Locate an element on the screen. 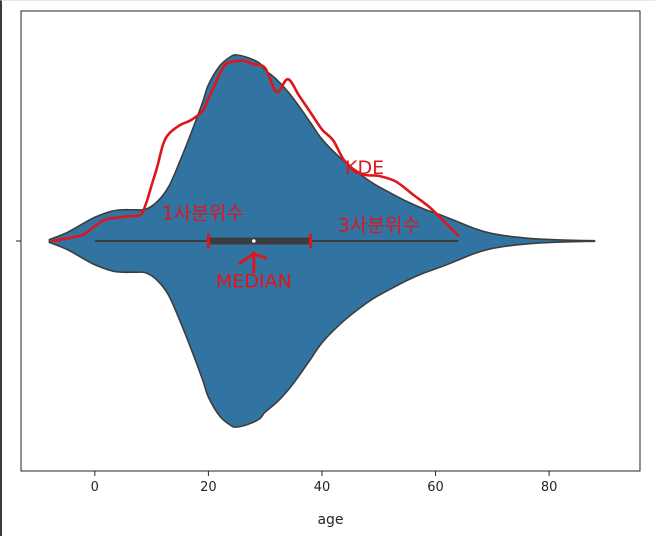 Image resolution: width=655 pixels, height=537 pixels. kde-label: KDE is located at coordinates (364, 168).